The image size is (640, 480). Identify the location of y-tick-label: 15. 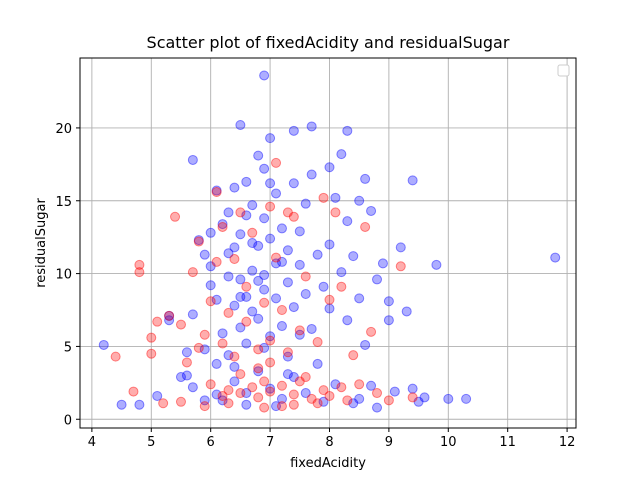
(63, 202).